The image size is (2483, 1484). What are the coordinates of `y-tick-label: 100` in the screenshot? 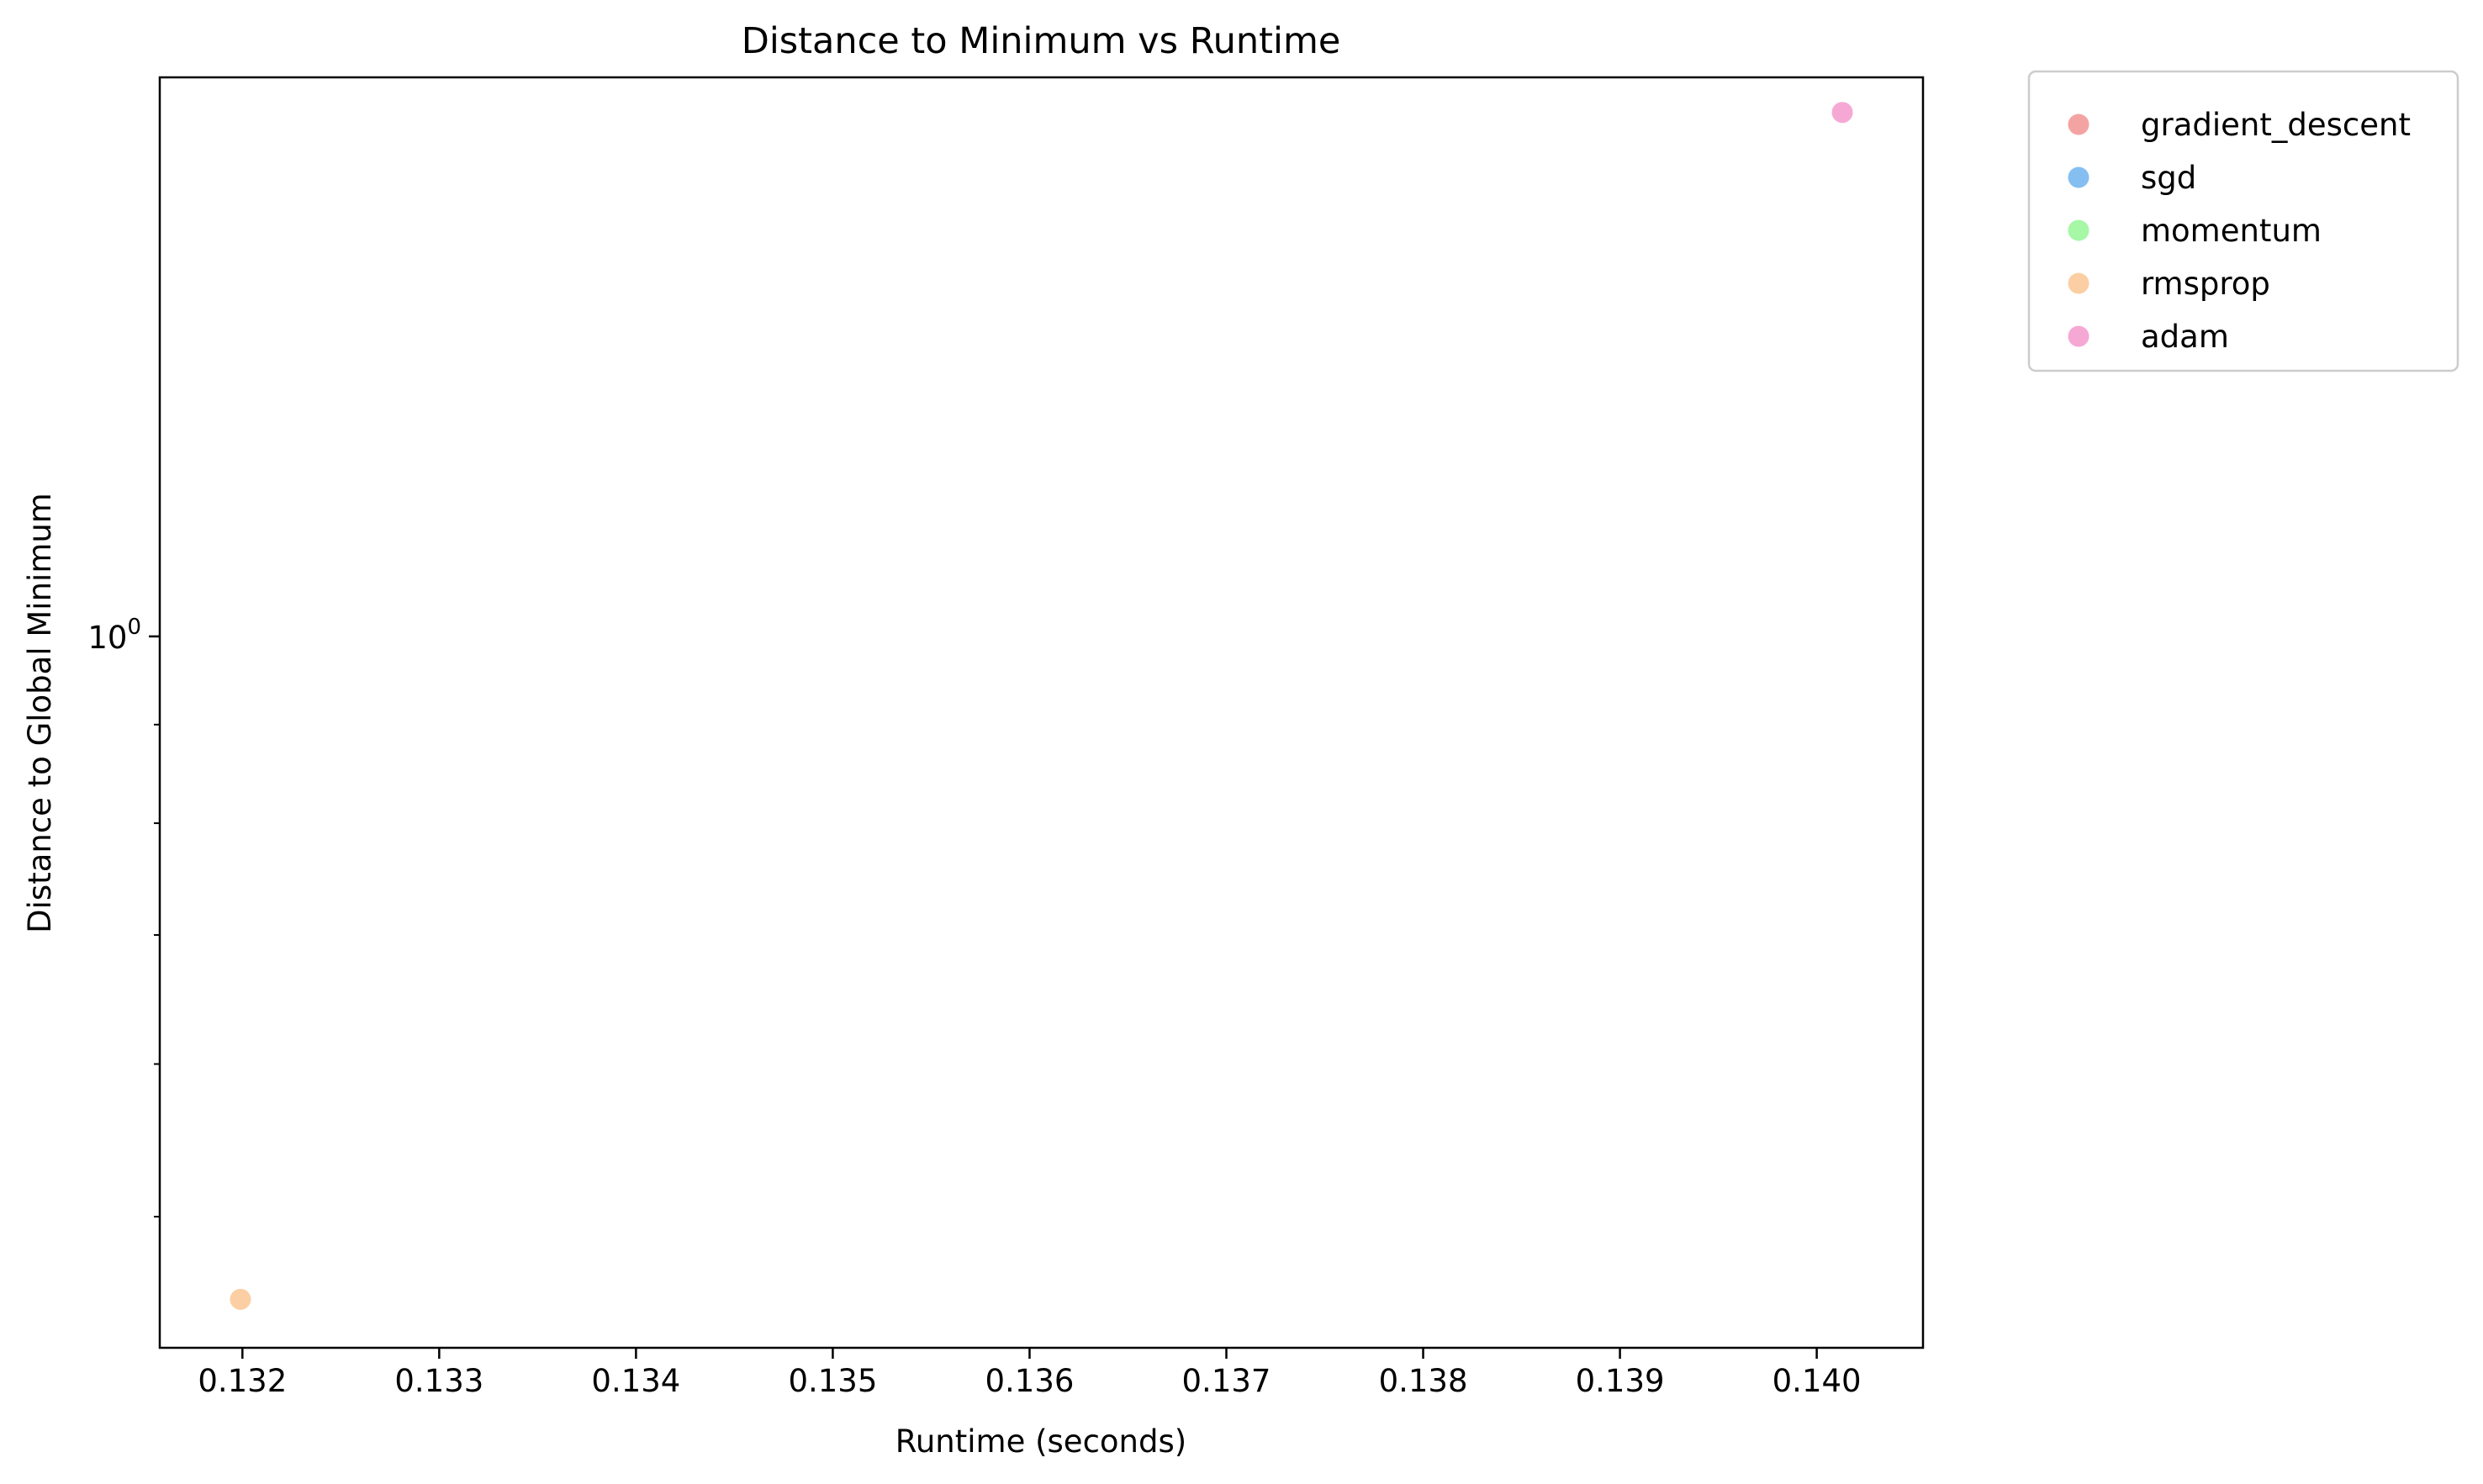 It's located at (114, 635).